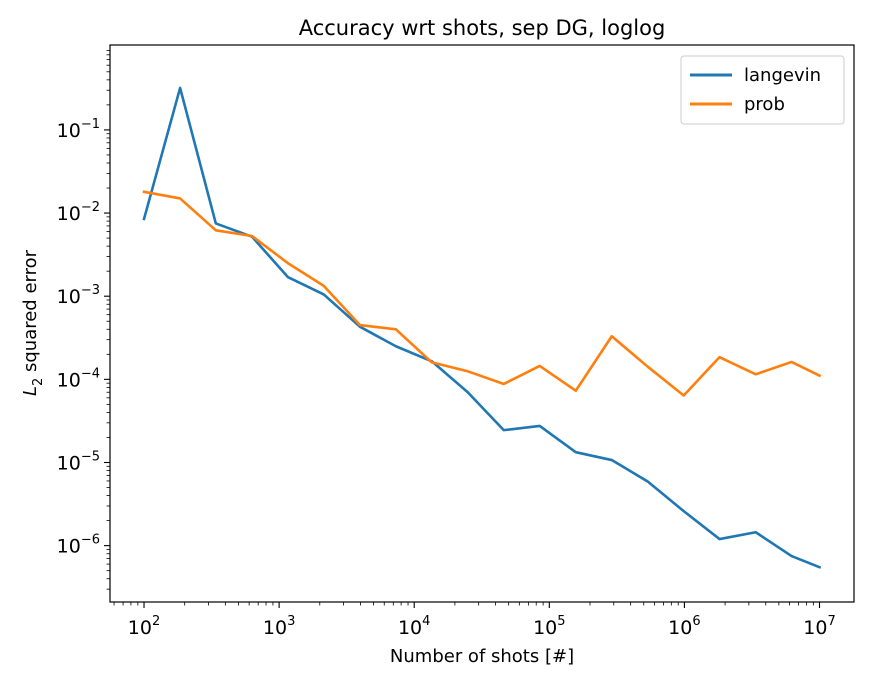 The height and width of the screenshot is (682, 870). I want to click on y-axis-label-base: L, so click(30, 391).